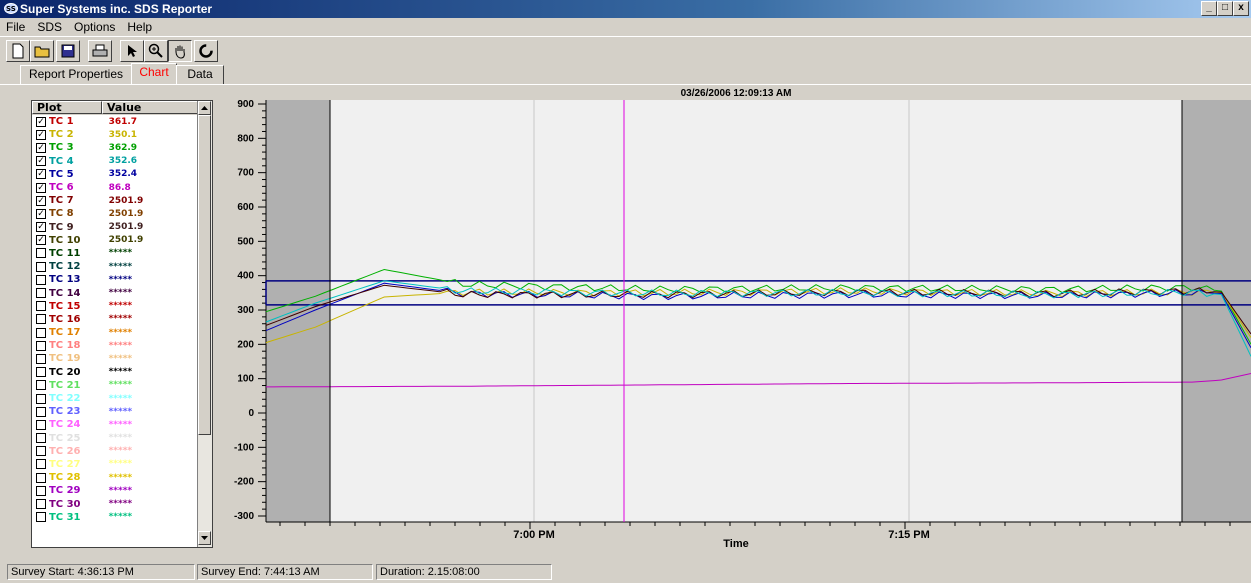  What do you see at coordinates (115, 332) in the screenshot?
I see `plot-row: TC 17 *****` at bounding box center [115, 332].